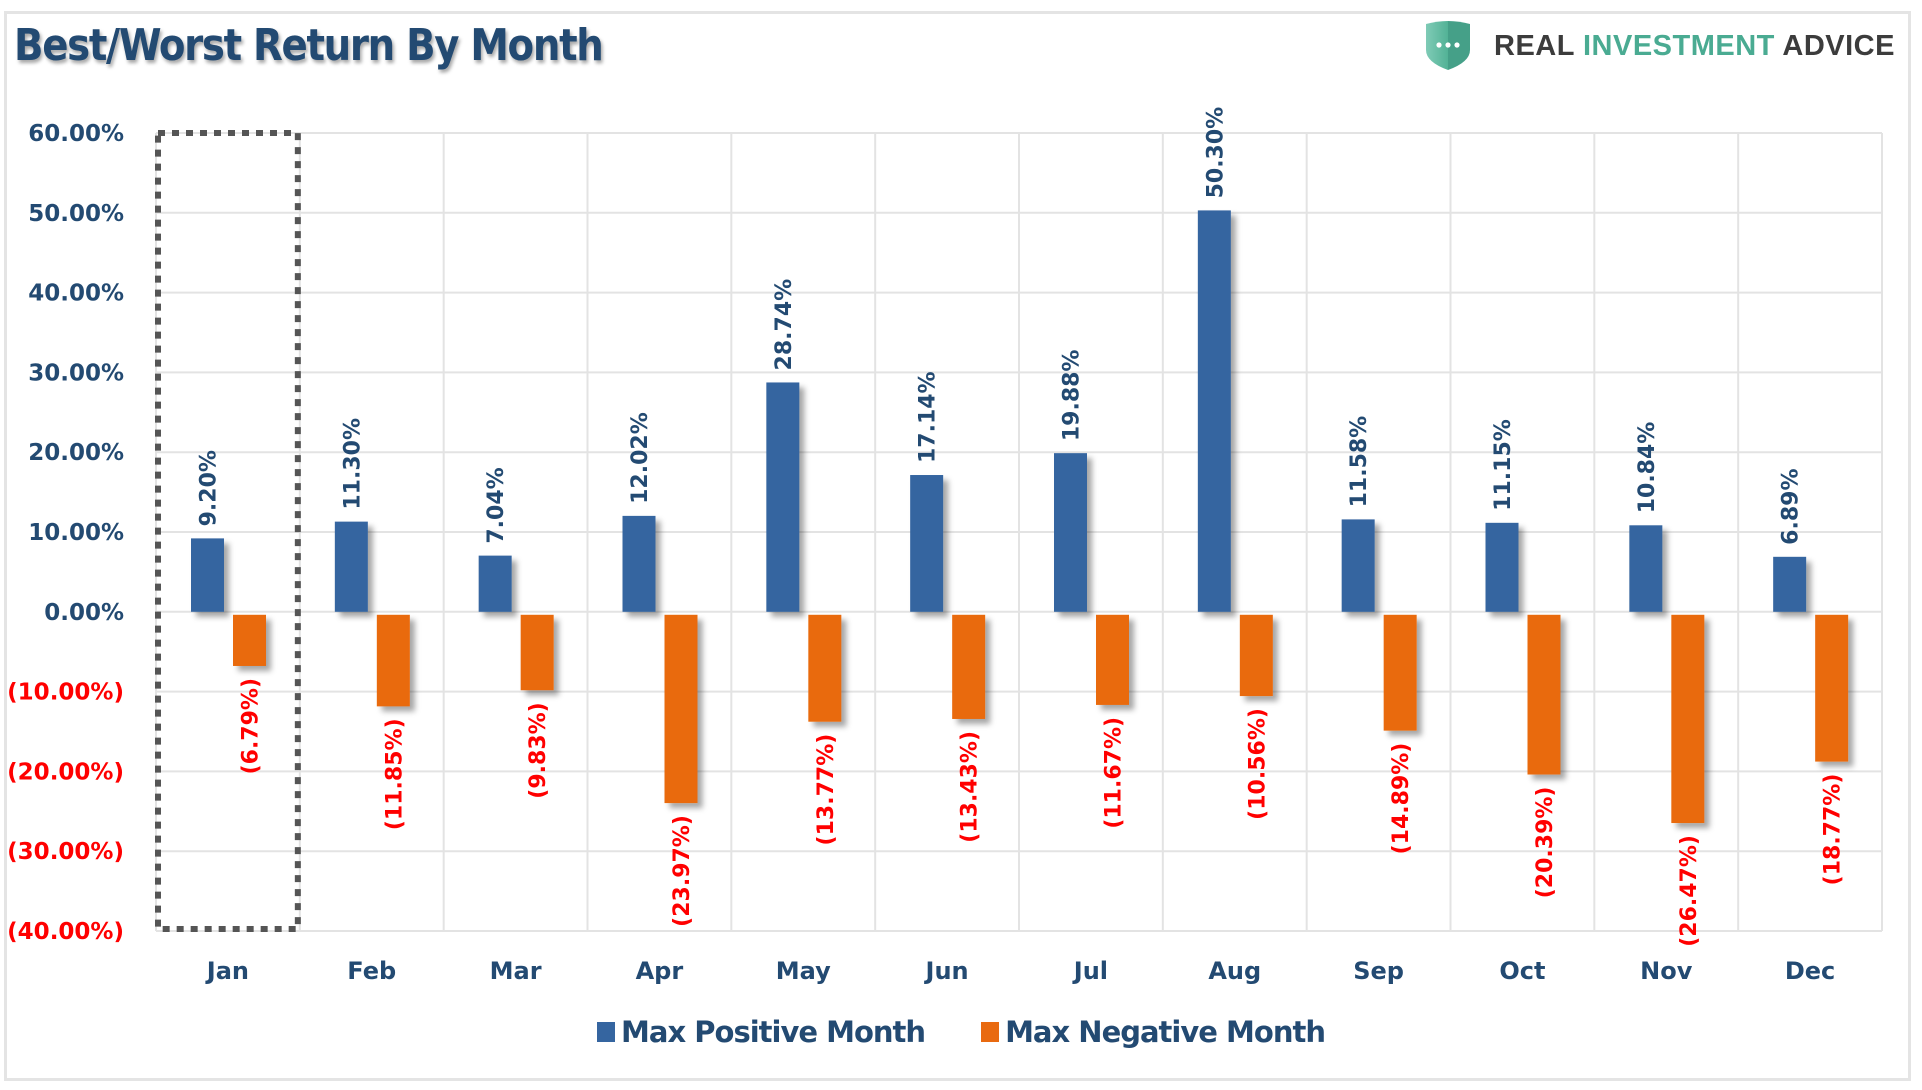 The height and width of the screenshot is (1090, 1922). Describe the element at coordinates (682, 871) in the screenshot. I see `data-label-negative: (23.97%)` at that location.